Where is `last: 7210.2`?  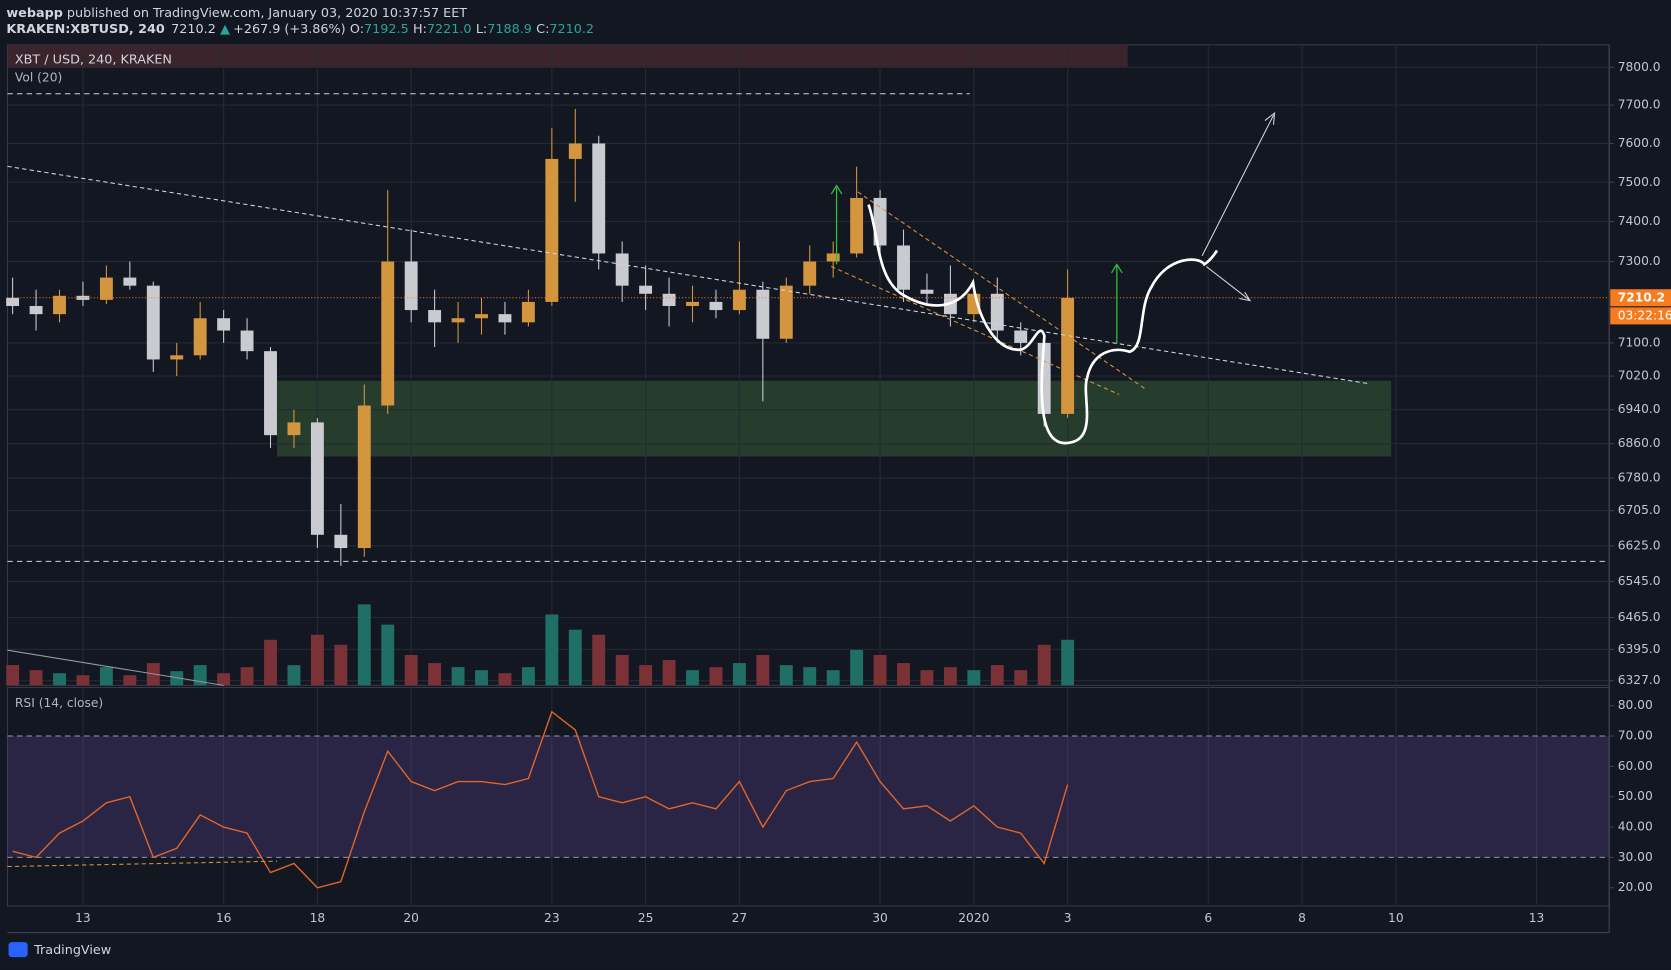
last: 7210.2 is located at coordinates (193, 28).